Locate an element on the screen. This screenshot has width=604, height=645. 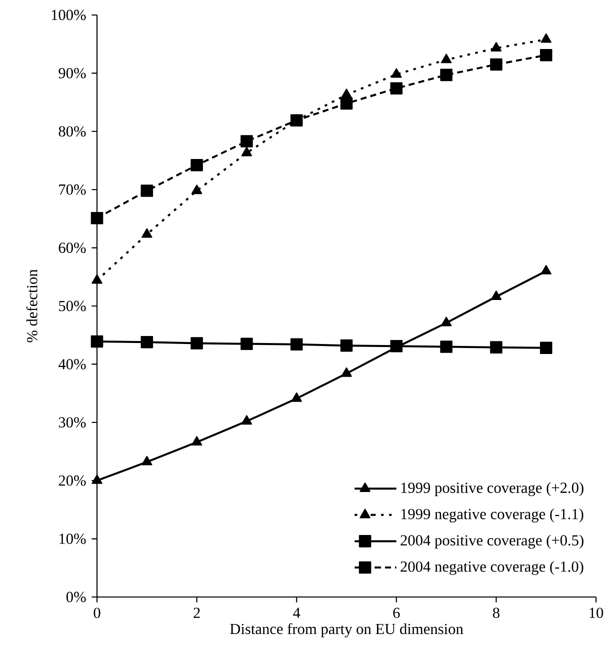
legend-label: 2004 negative coverage (-1.0) is located at coordinates (492, 567).